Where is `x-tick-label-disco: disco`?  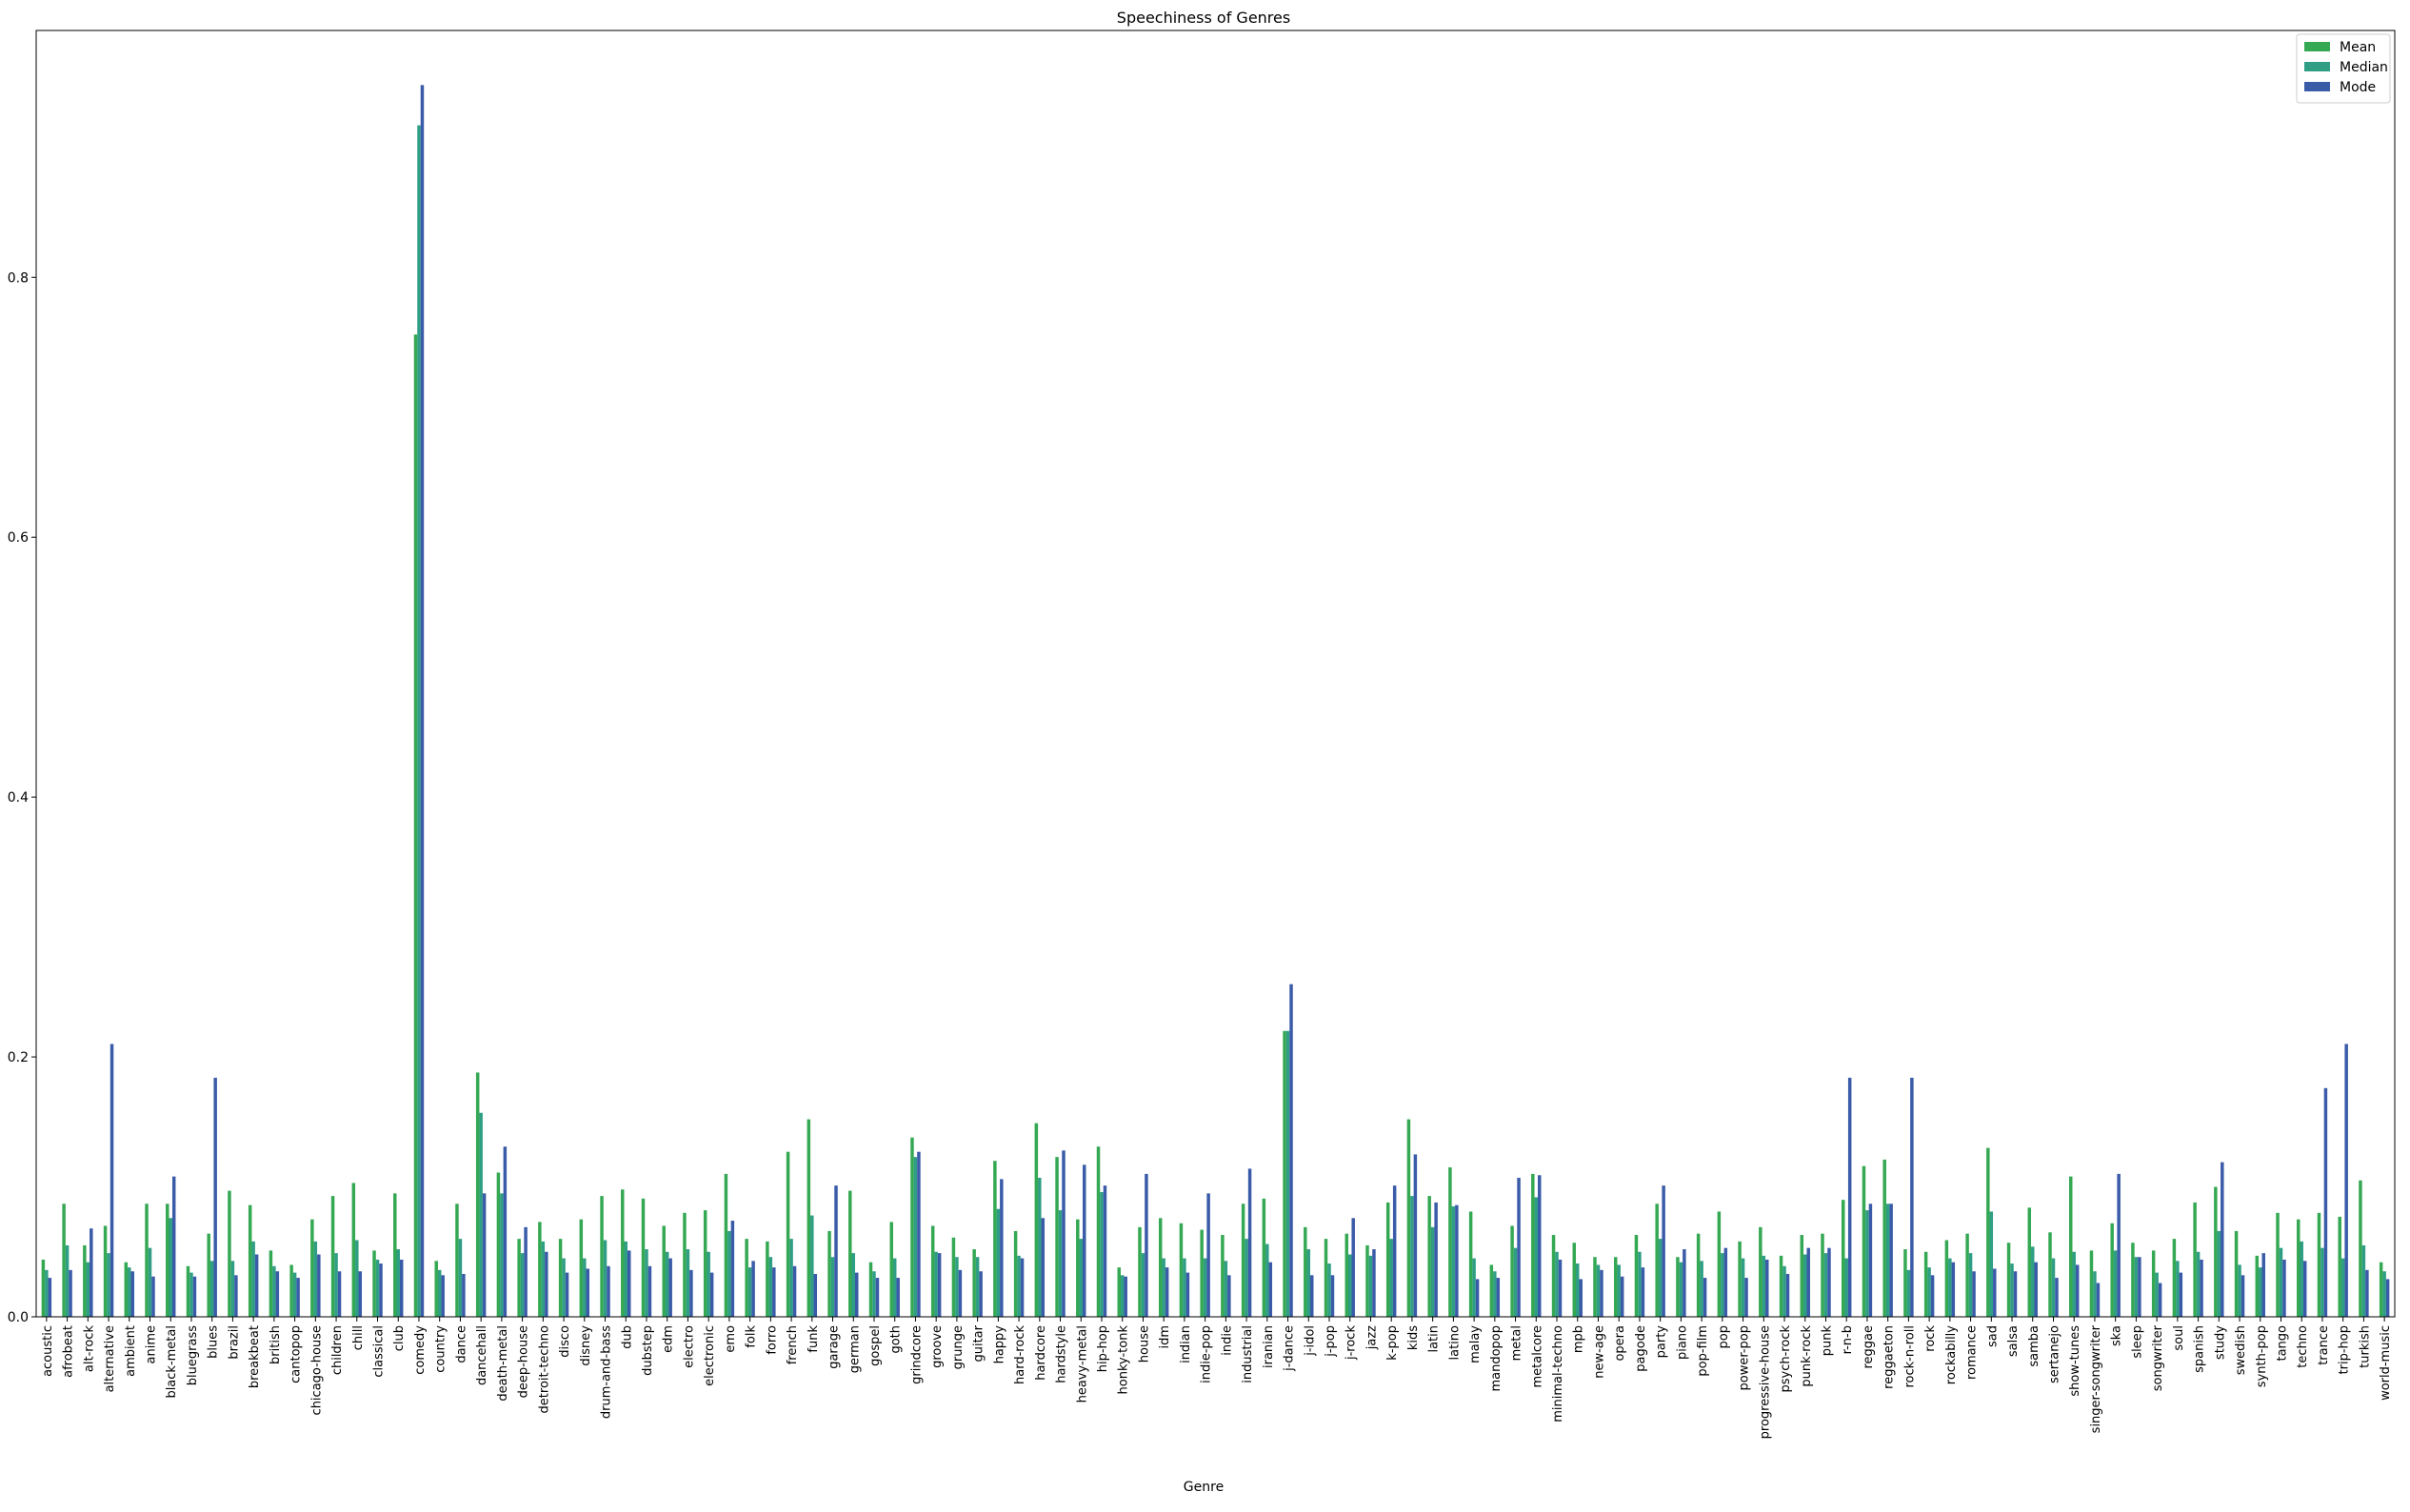
x-tick-label-disco: disco is located at coordinates (565, 1341).